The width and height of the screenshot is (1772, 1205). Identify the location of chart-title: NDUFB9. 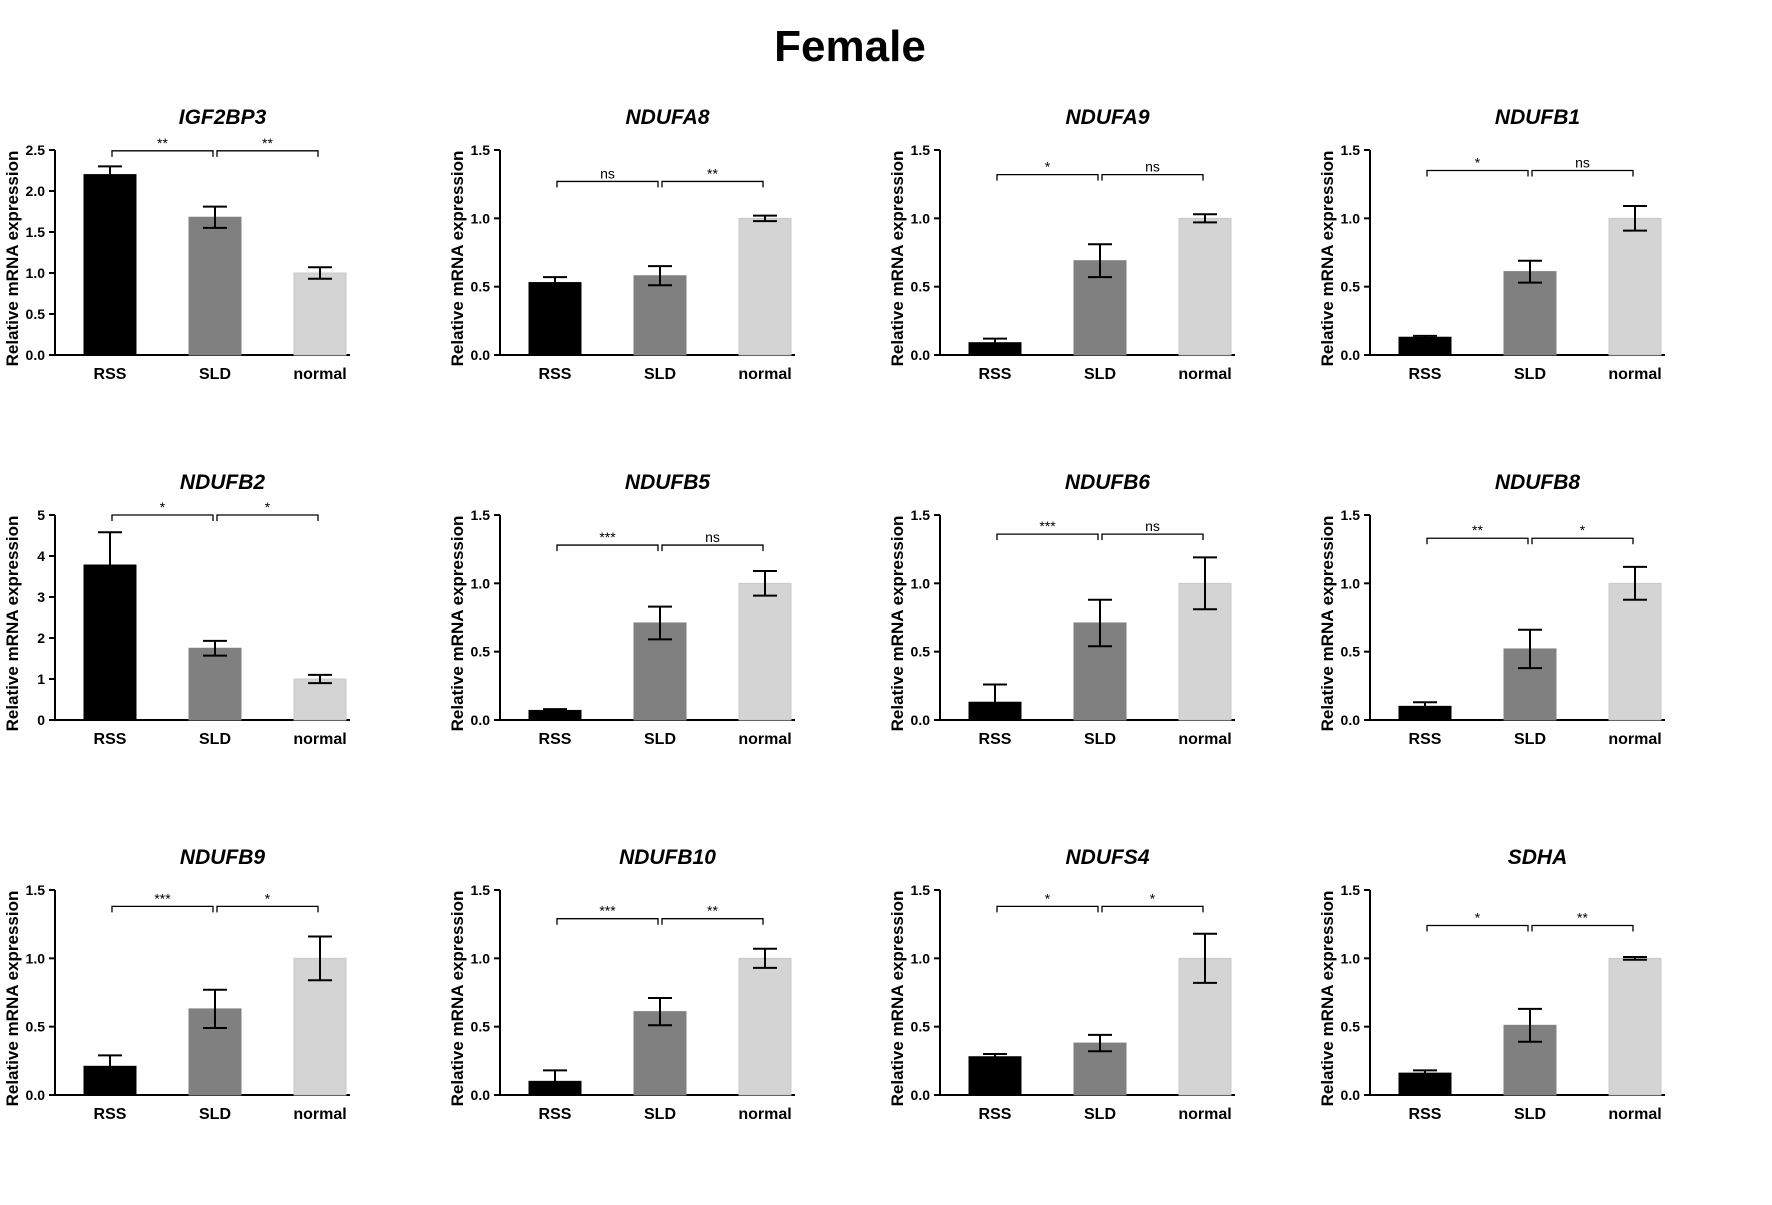
(222, 857).